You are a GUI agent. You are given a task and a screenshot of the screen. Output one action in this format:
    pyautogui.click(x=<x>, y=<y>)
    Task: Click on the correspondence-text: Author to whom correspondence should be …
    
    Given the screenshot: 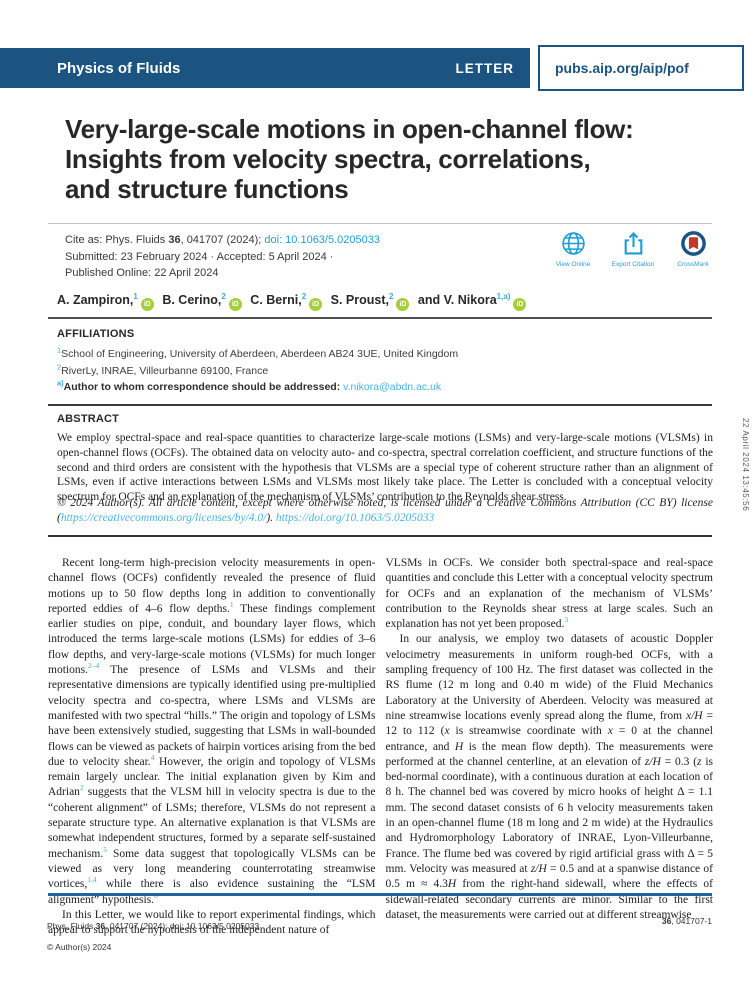 What is the action you would take?
    pyautogui.click(x=203, y=387)
    